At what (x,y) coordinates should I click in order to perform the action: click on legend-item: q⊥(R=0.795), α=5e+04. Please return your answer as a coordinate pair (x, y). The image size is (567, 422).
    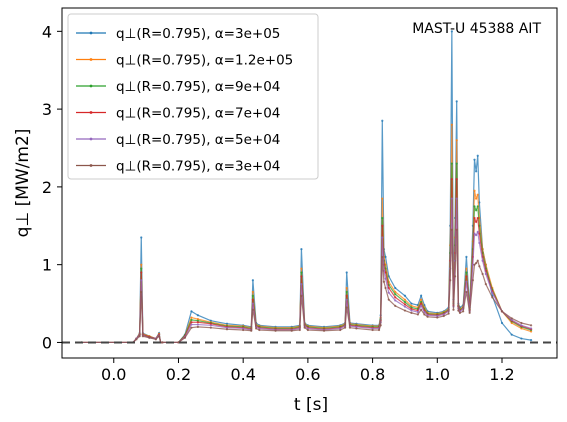
    Looking at the image, I should click on (178, 140).